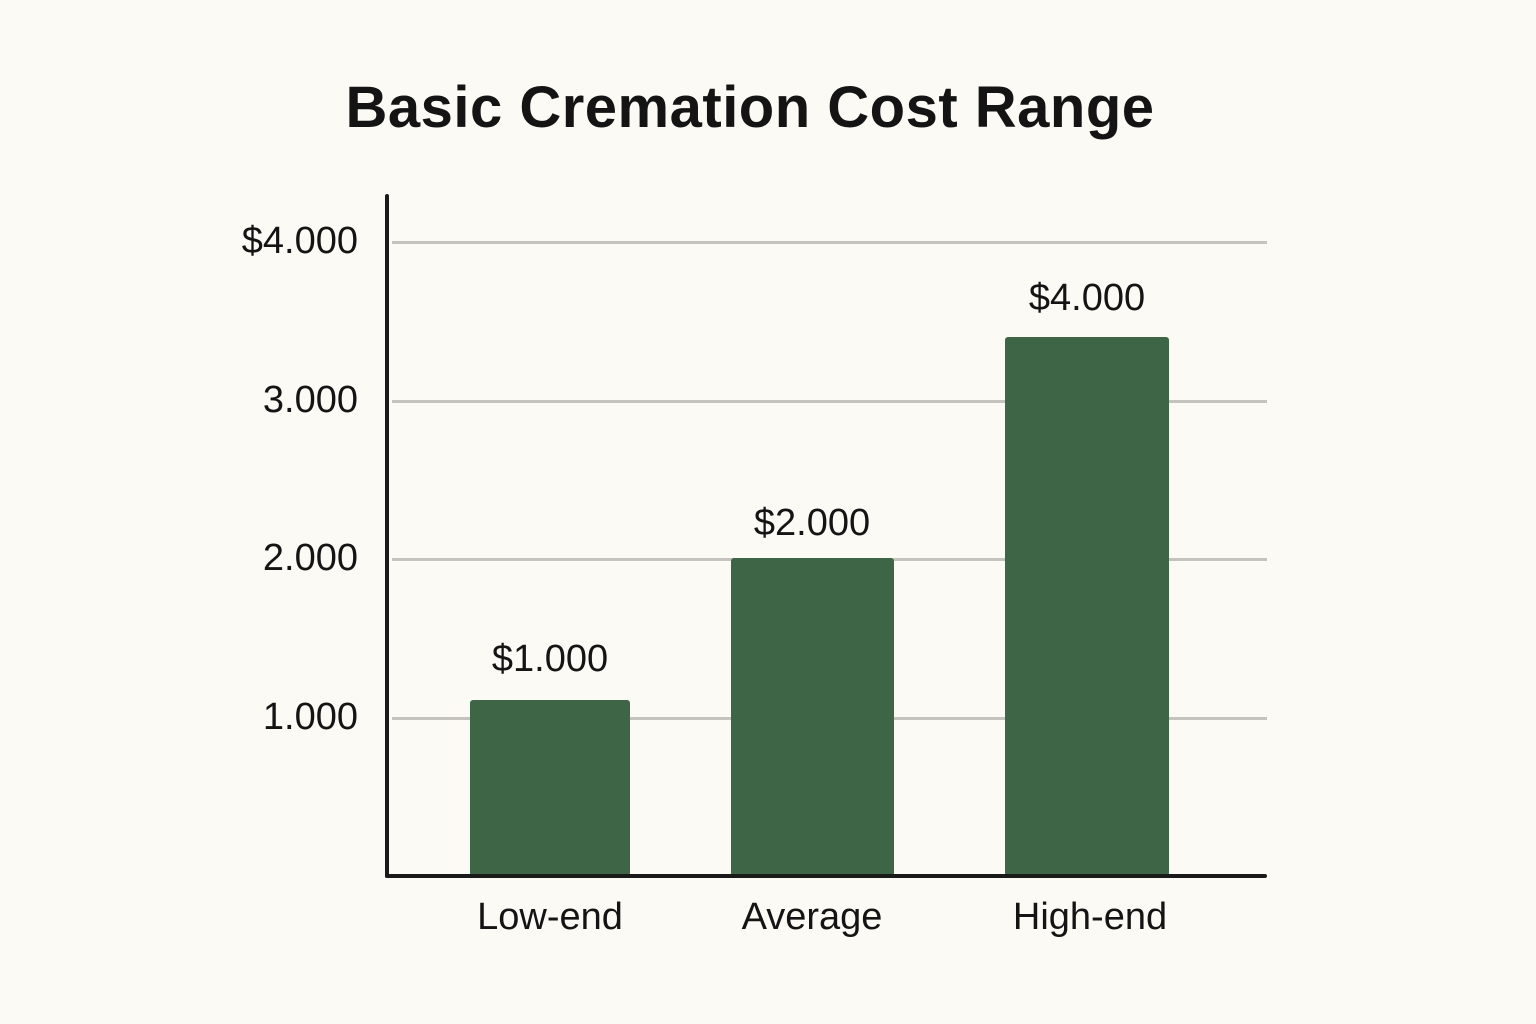  I want to click on bar-value-label: $1.000, so click(550, 659).